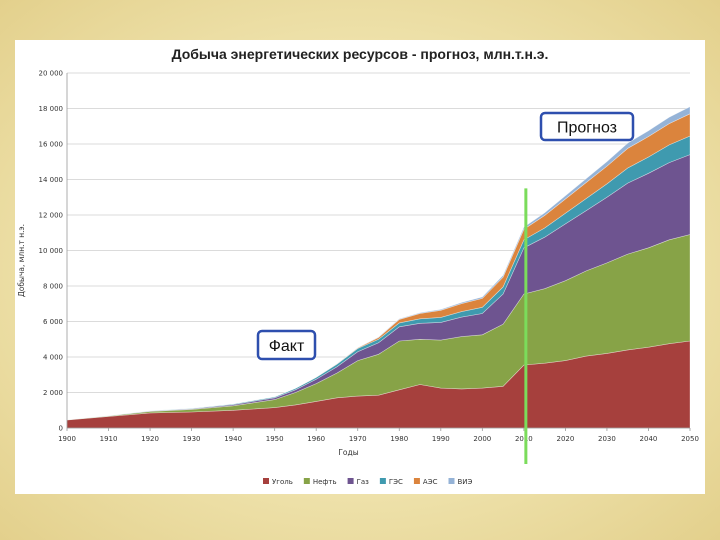  What do you see at coordinates (51, 180) in the screenshot?
I see `y-tick-label: 14 000` at bounding box center [51, 180].